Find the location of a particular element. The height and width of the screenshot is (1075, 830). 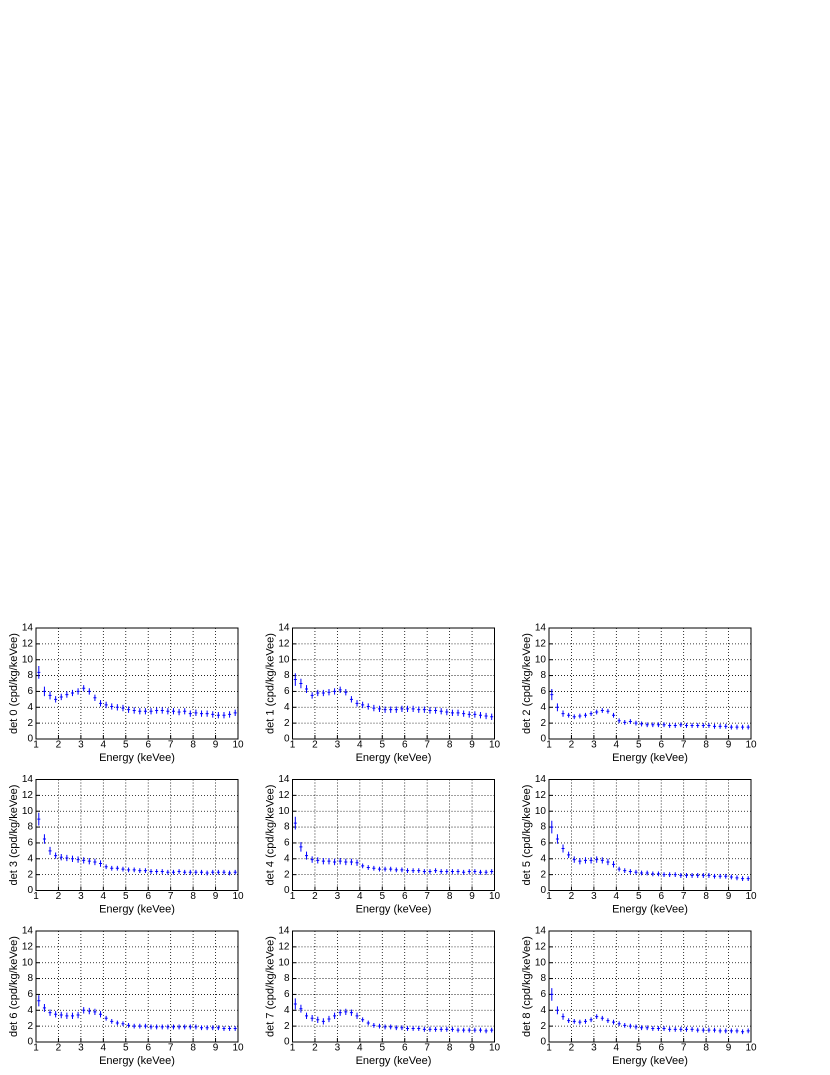

x-tick-label: 4 is located at coordinates (617, 1048).